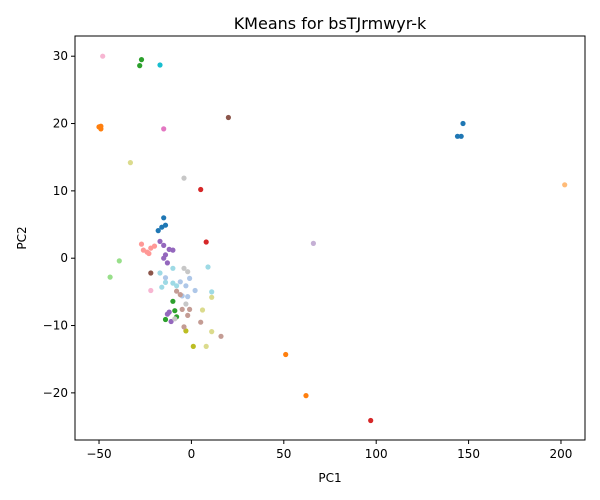 This screenshot has height=500, width=600. I want to click on y-tick-label-4: 20, so click(60, 124).